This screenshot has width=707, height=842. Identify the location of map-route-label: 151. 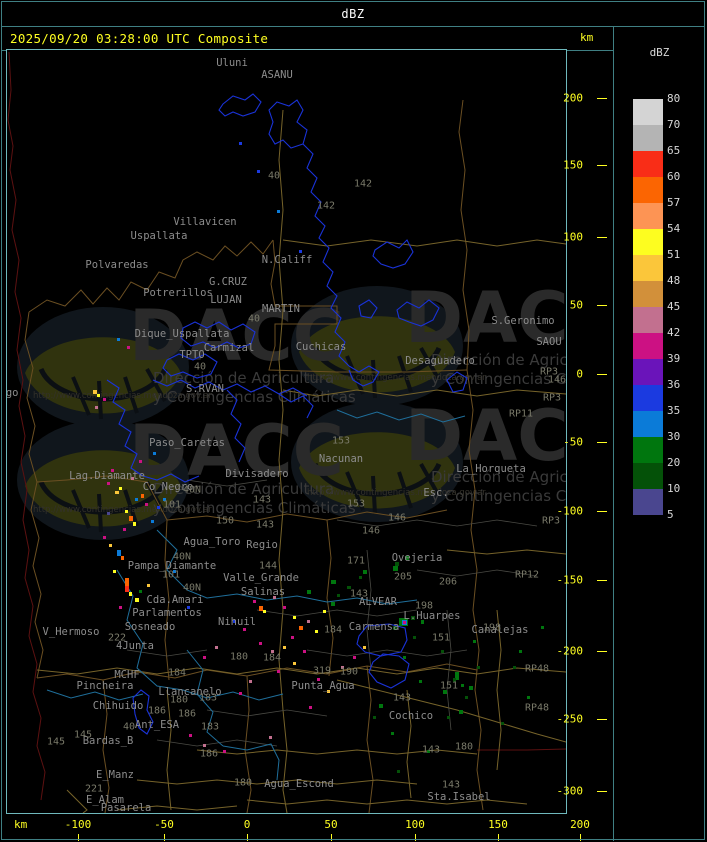
(441, 638).